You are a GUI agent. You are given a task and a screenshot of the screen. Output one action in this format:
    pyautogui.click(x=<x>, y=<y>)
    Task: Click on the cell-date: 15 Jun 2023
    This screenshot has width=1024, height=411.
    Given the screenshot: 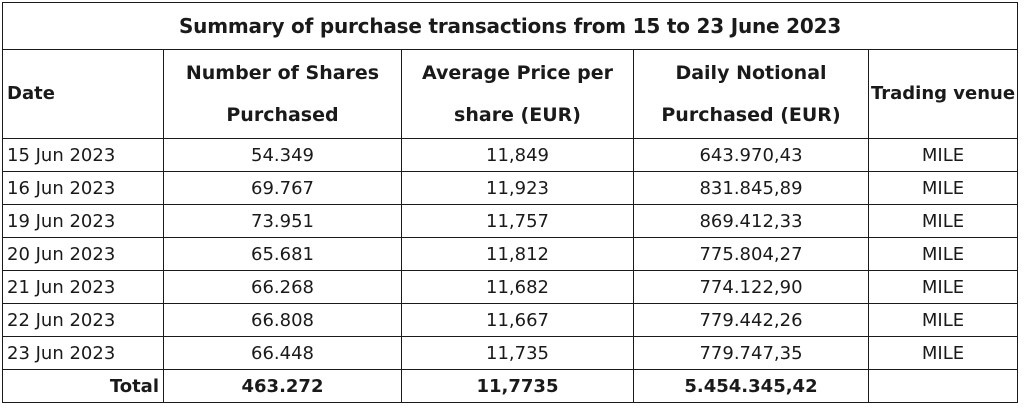 What is the action you would take?
    pyautogui.click(x=83, y=155)
    